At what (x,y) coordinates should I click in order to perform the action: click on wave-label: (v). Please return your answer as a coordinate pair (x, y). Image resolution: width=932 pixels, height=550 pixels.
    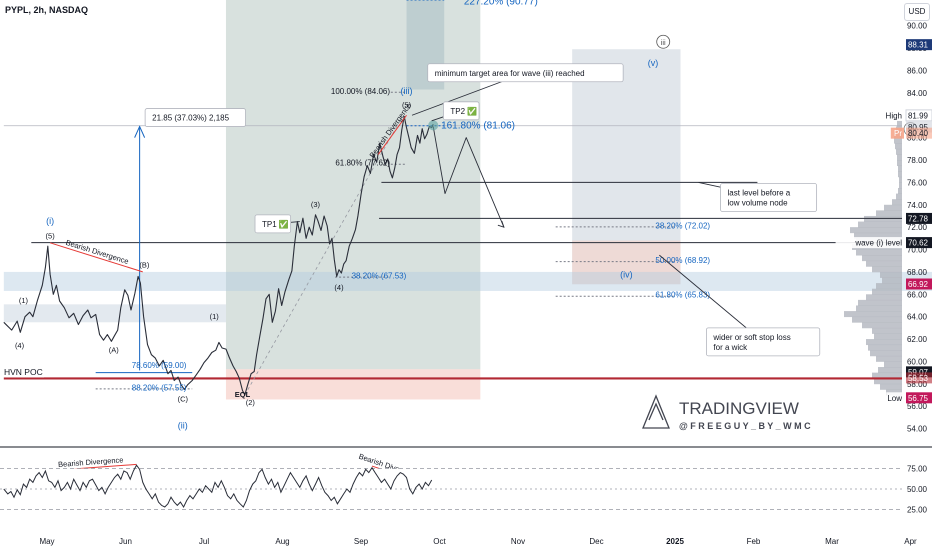
    Looking at the image, I should click on (653, 63).